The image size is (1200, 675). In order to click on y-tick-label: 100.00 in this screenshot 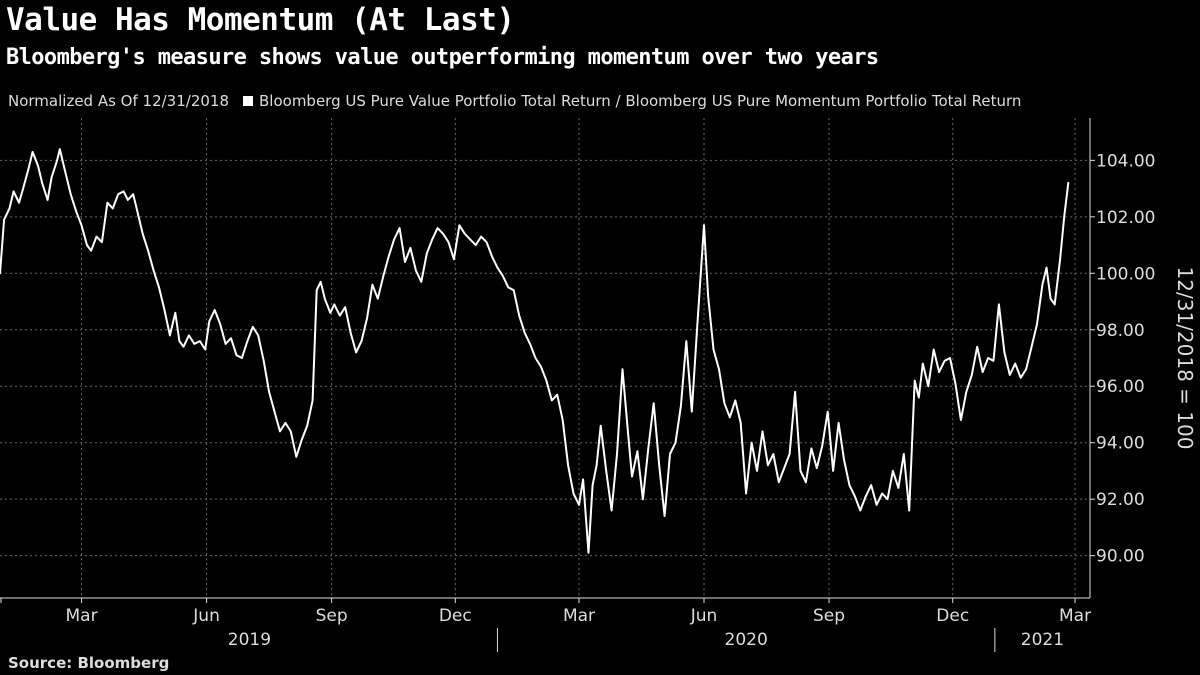, I will do `click(1125, 274)`.